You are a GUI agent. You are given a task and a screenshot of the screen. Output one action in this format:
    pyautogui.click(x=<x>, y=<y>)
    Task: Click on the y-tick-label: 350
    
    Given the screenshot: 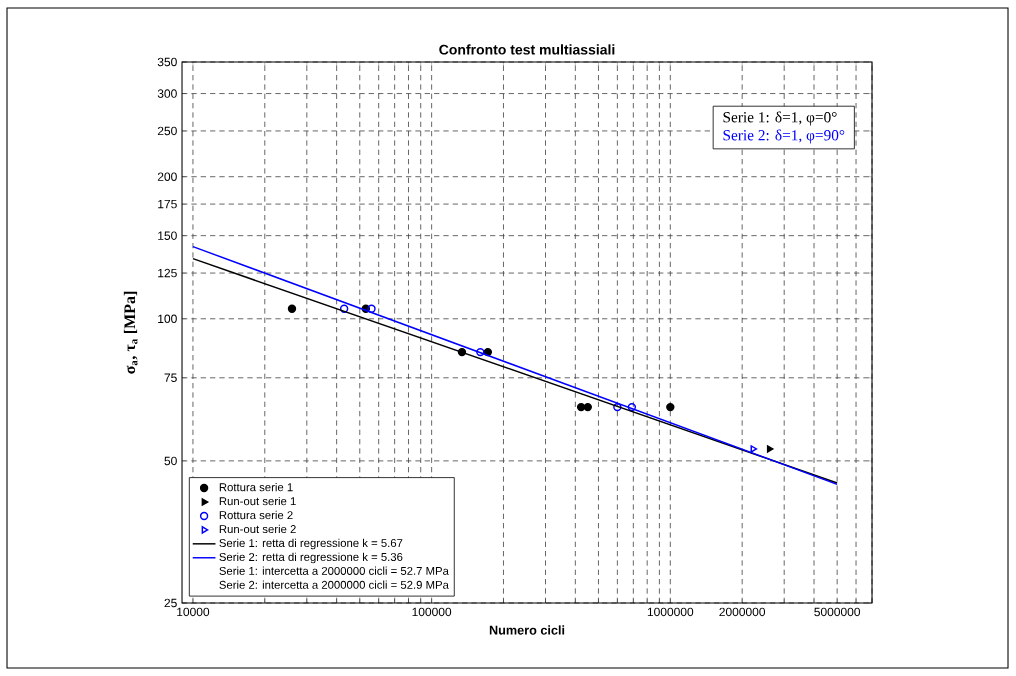 What is the action you would take?
    pyautogui.click(x=167, y=62)
    